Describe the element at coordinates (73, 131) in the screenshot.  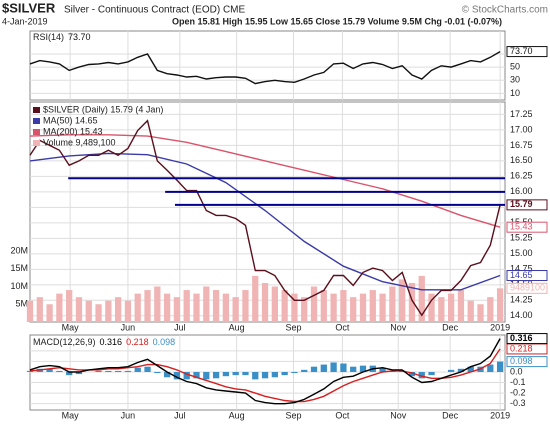
I see `legend-label: MA(200) 15.43` at that location.